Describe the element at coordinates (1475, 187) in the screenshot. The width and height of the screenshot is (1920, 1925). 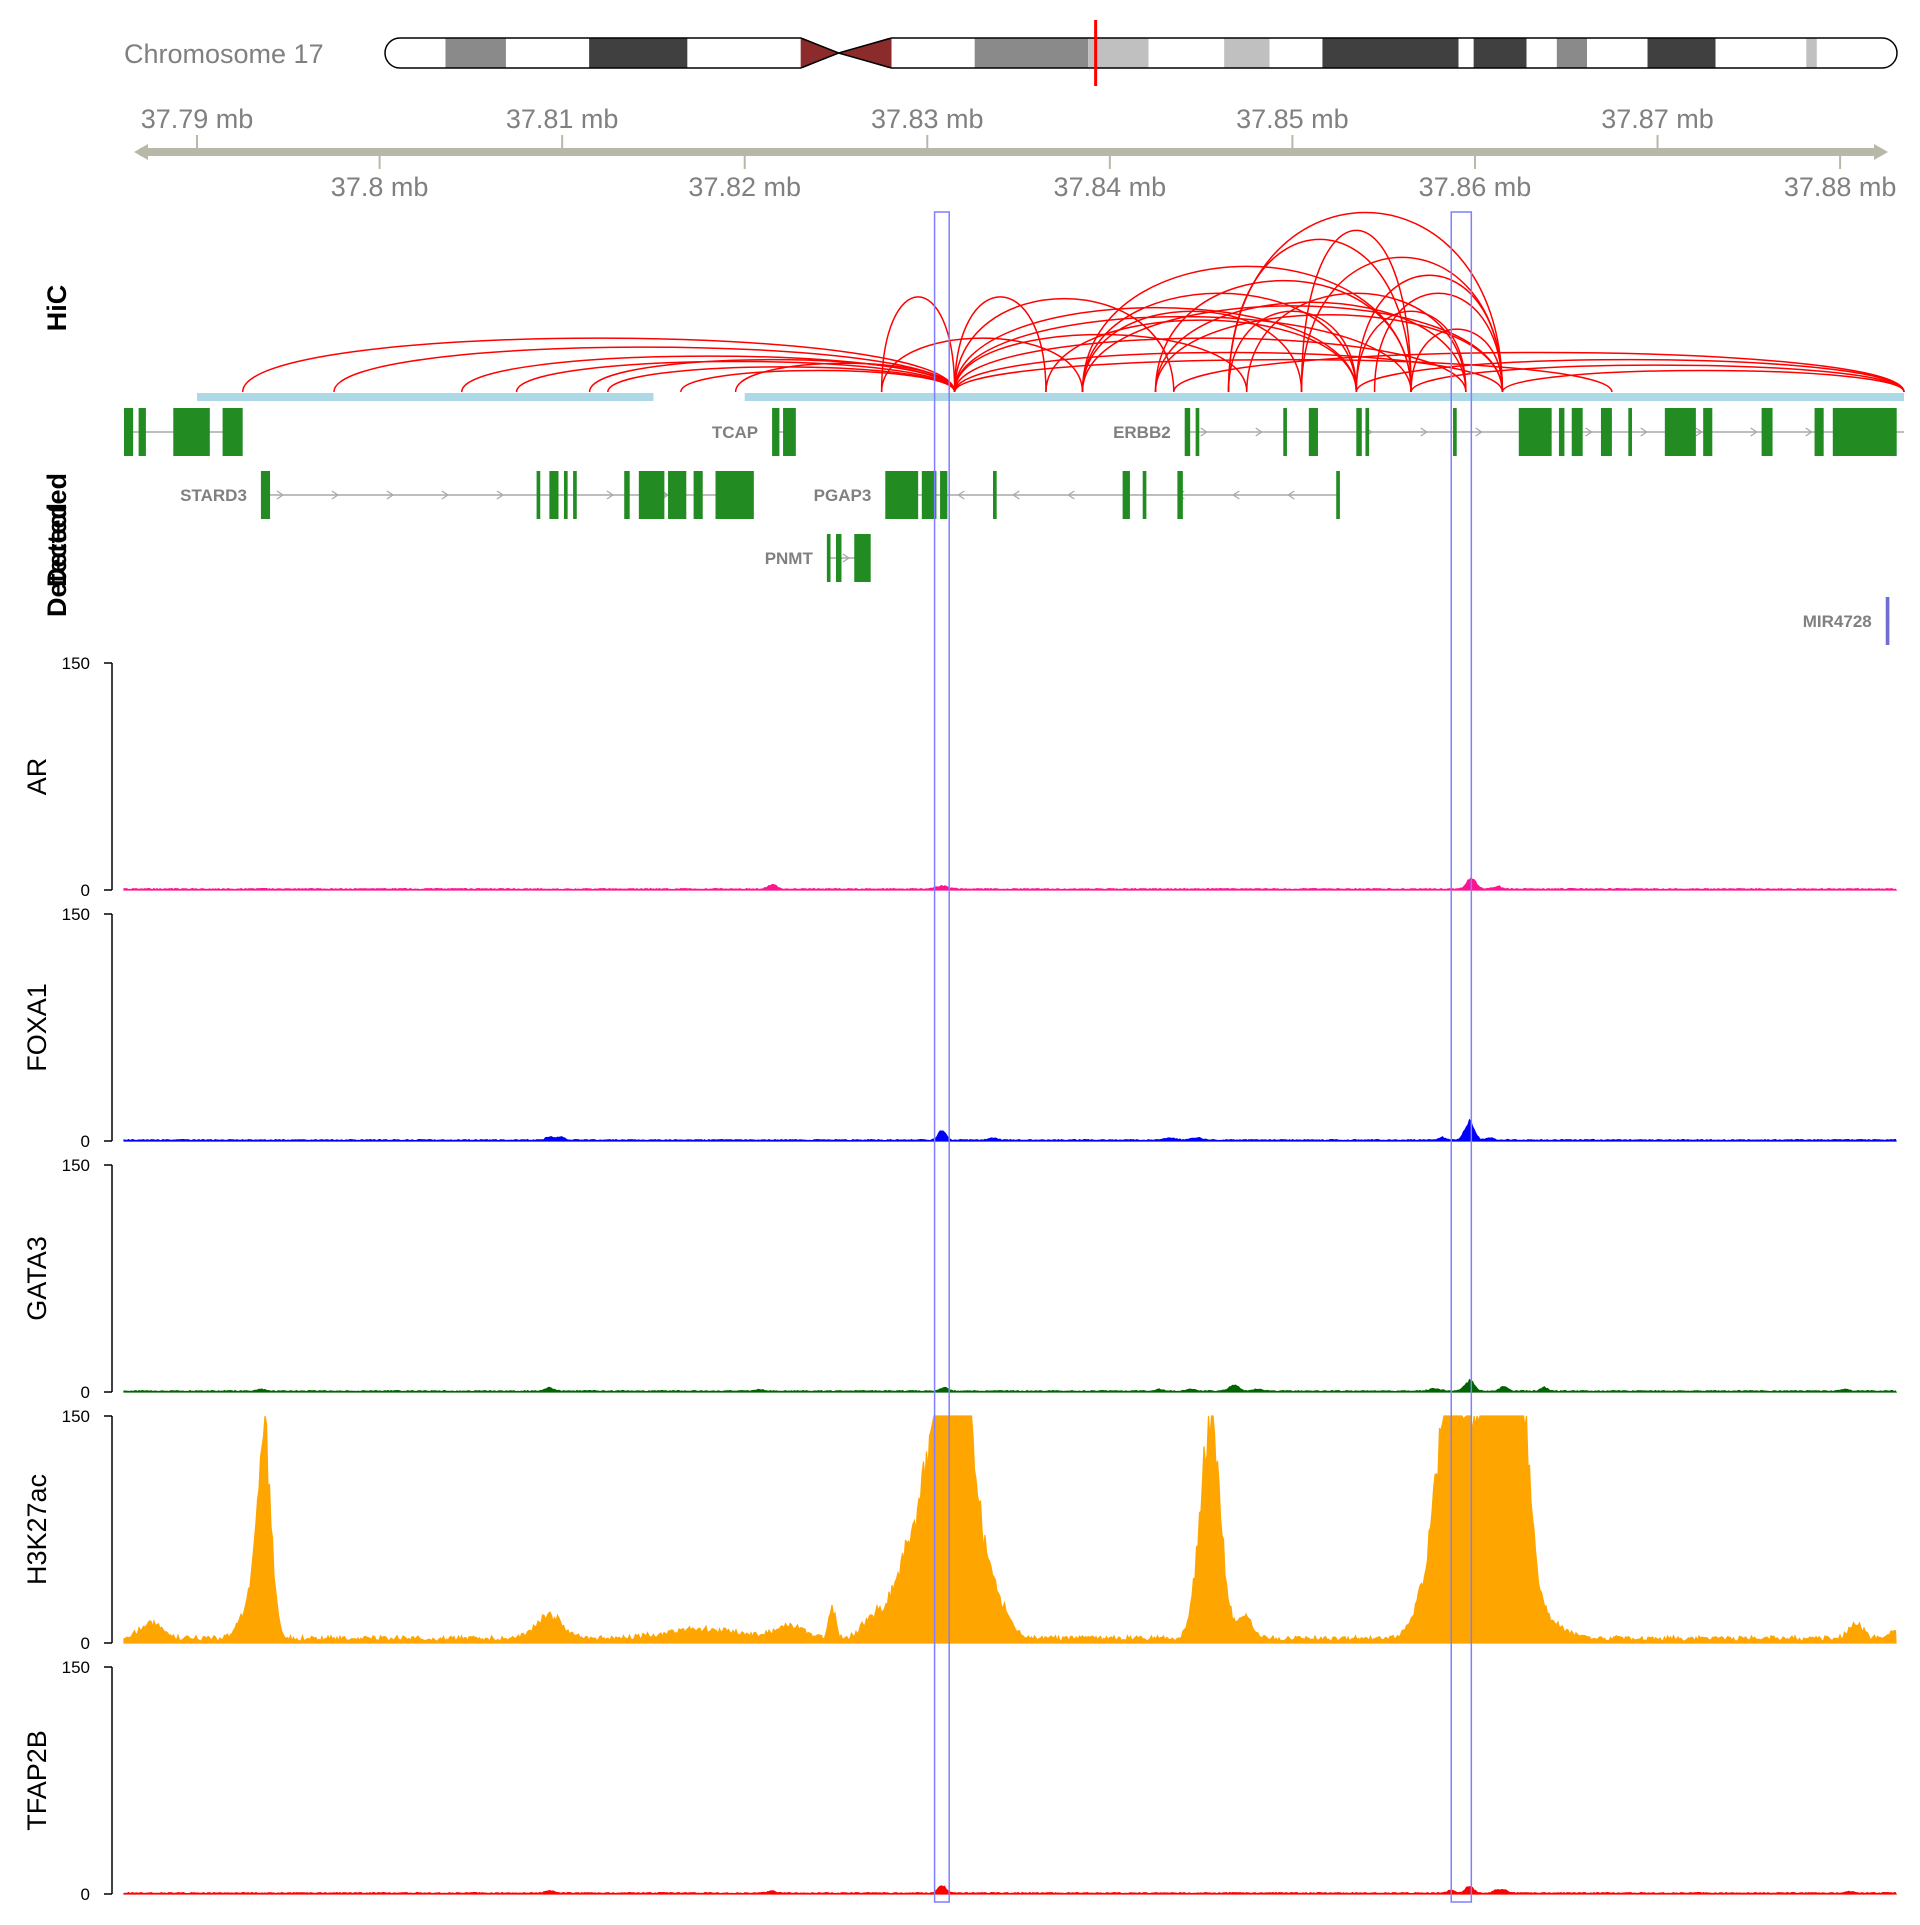
I see `bottom-axis-tick-label: 37.86 mb` at that location.